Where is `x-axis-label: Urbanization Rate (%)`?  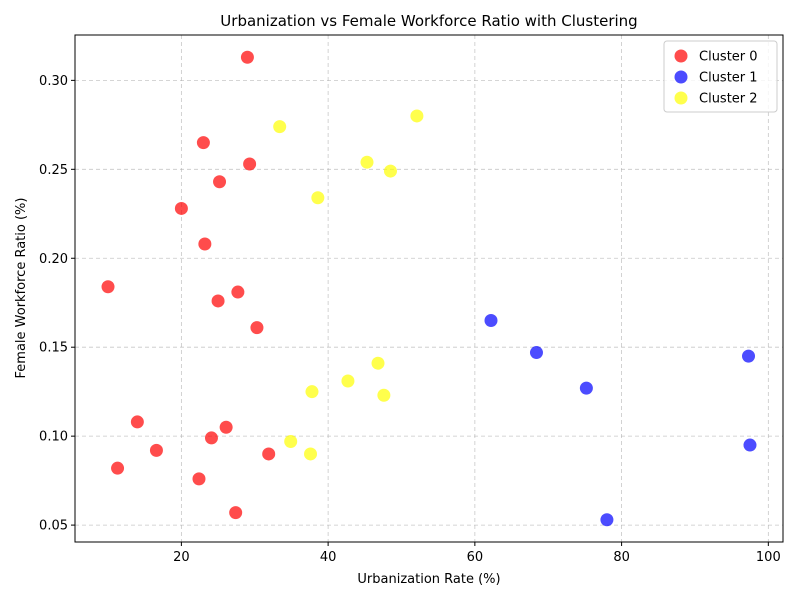 x-axis-label: Urbanization Rate (%) is located at coordinates (428, 579).